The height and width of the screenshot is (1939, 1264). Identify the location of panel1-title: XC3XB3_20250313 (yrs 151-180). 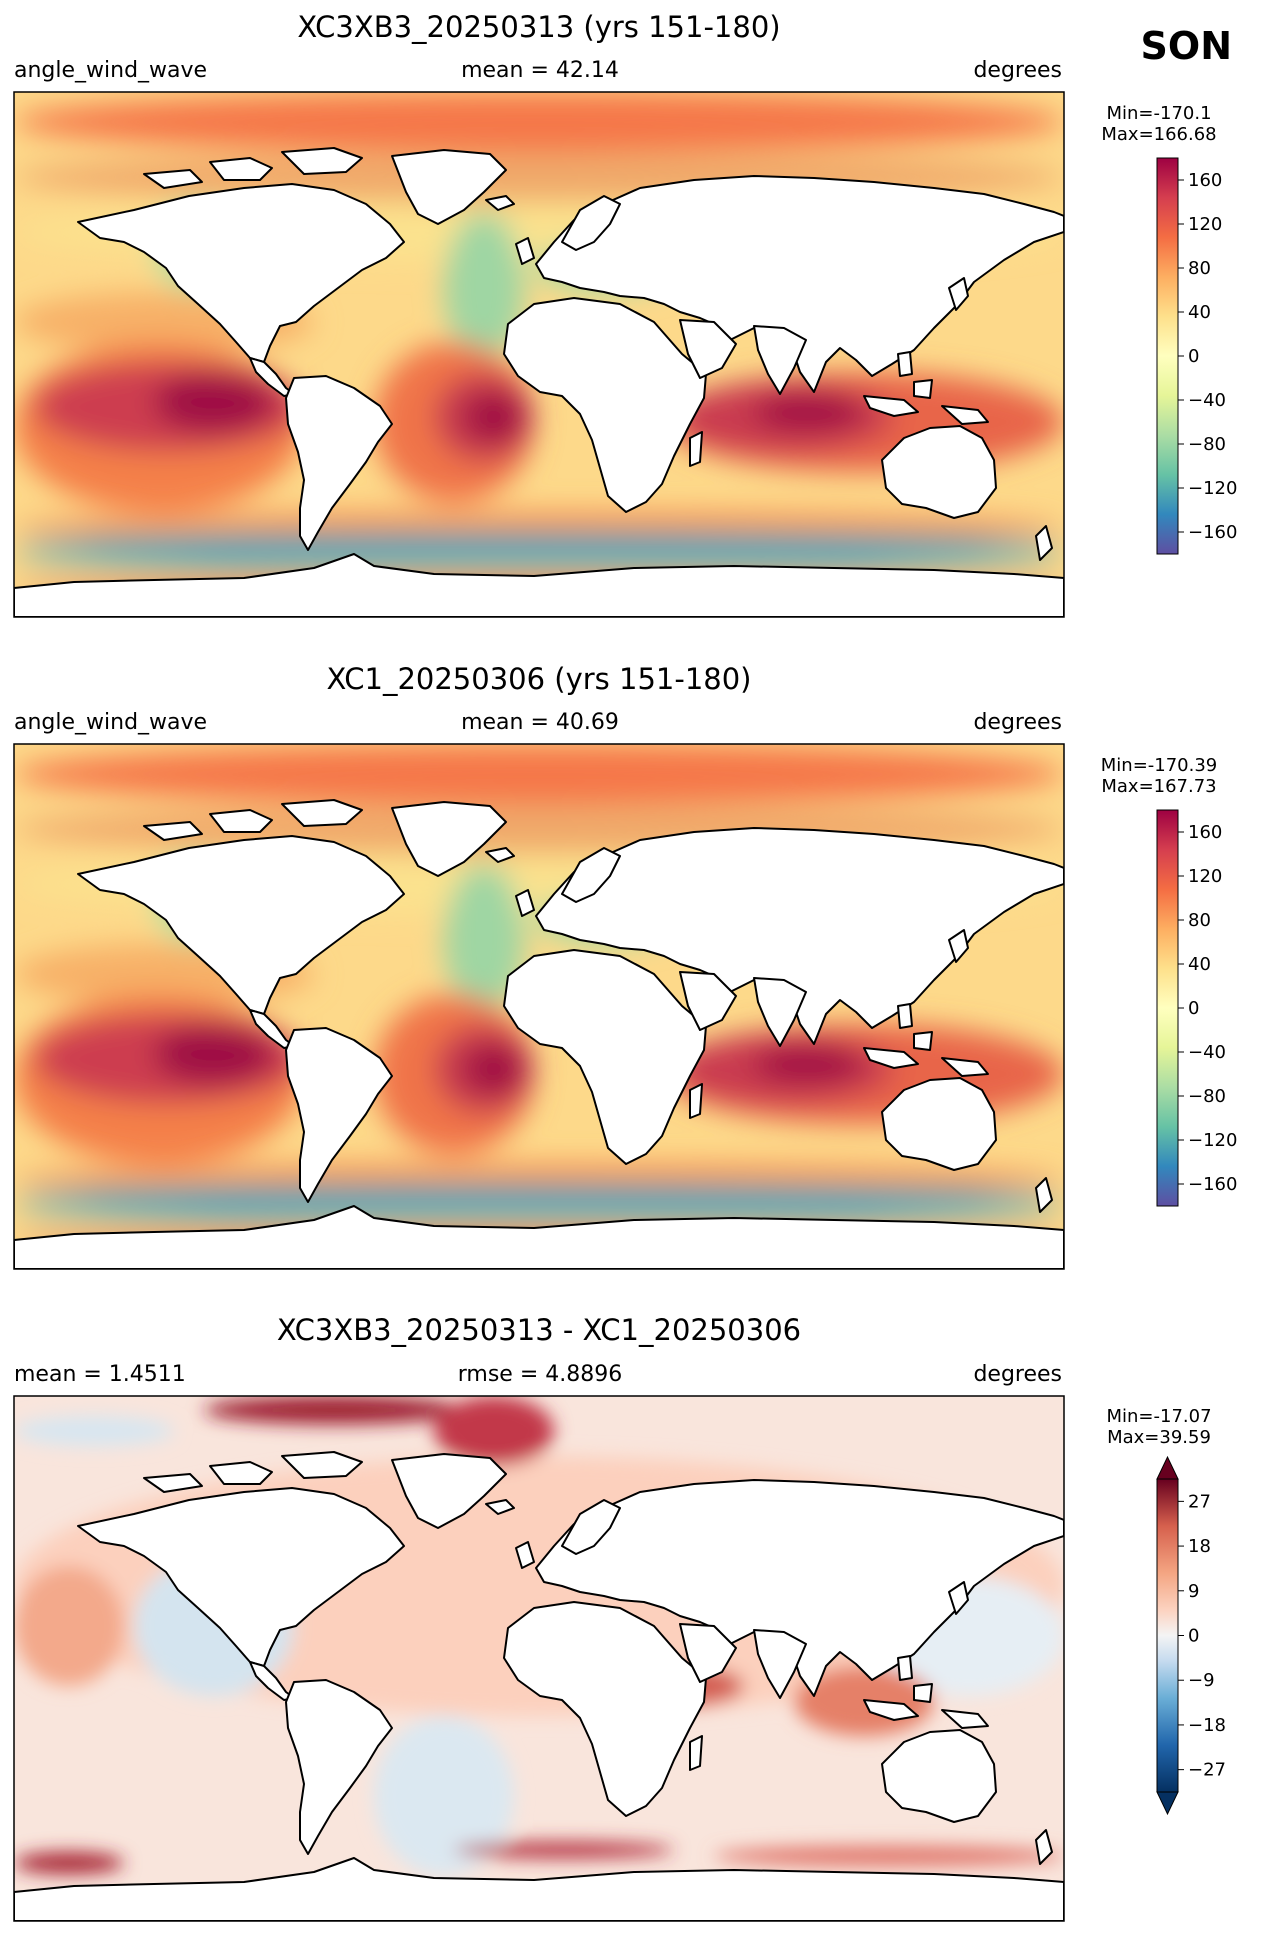
(539, 27).